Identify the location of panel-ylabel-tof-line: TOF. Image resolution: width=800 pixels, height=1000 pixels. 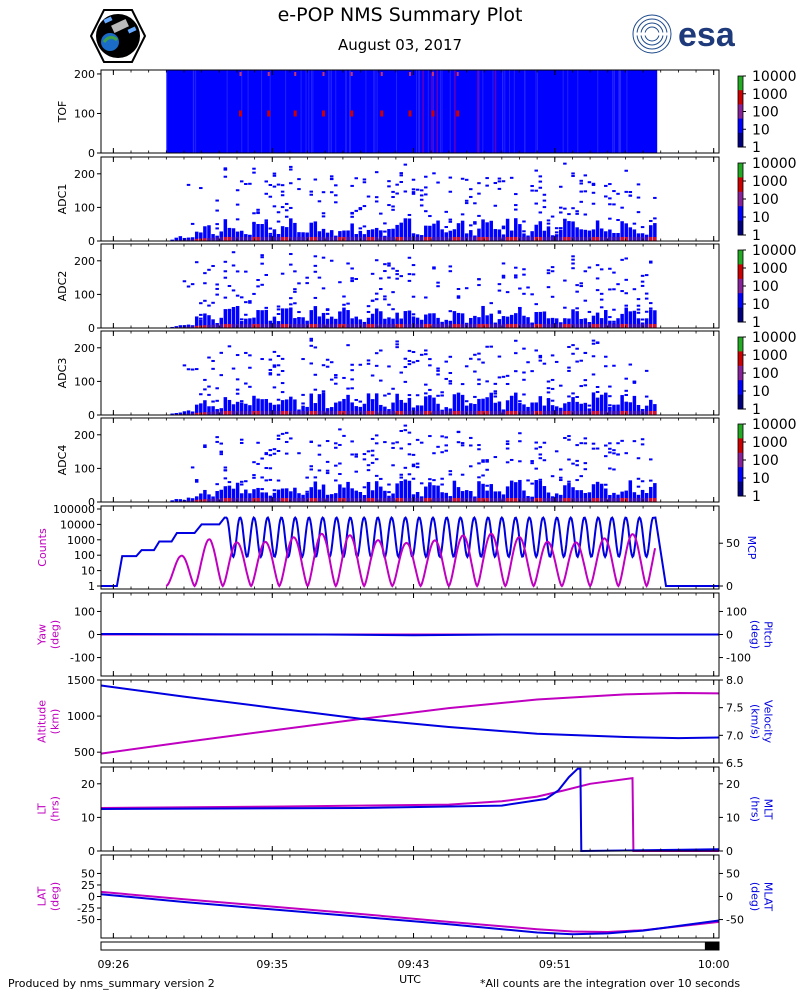
(62, 112).